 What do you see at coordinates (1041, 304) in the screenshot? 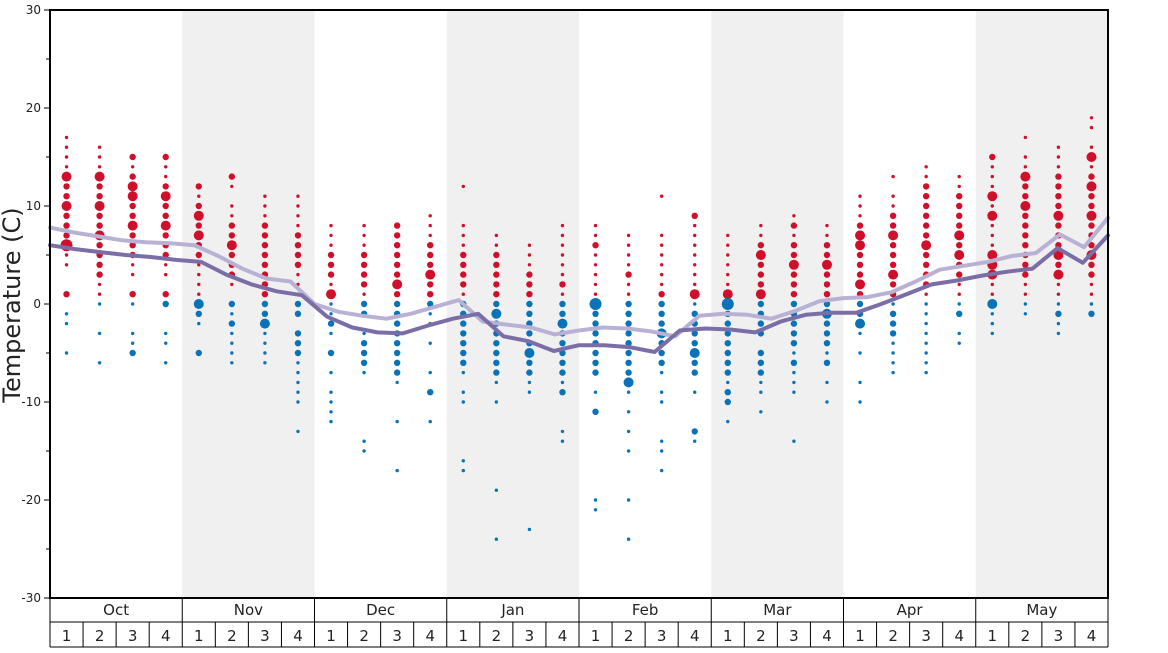
I see `month-shade-may` at bounding box center [1041, 304].